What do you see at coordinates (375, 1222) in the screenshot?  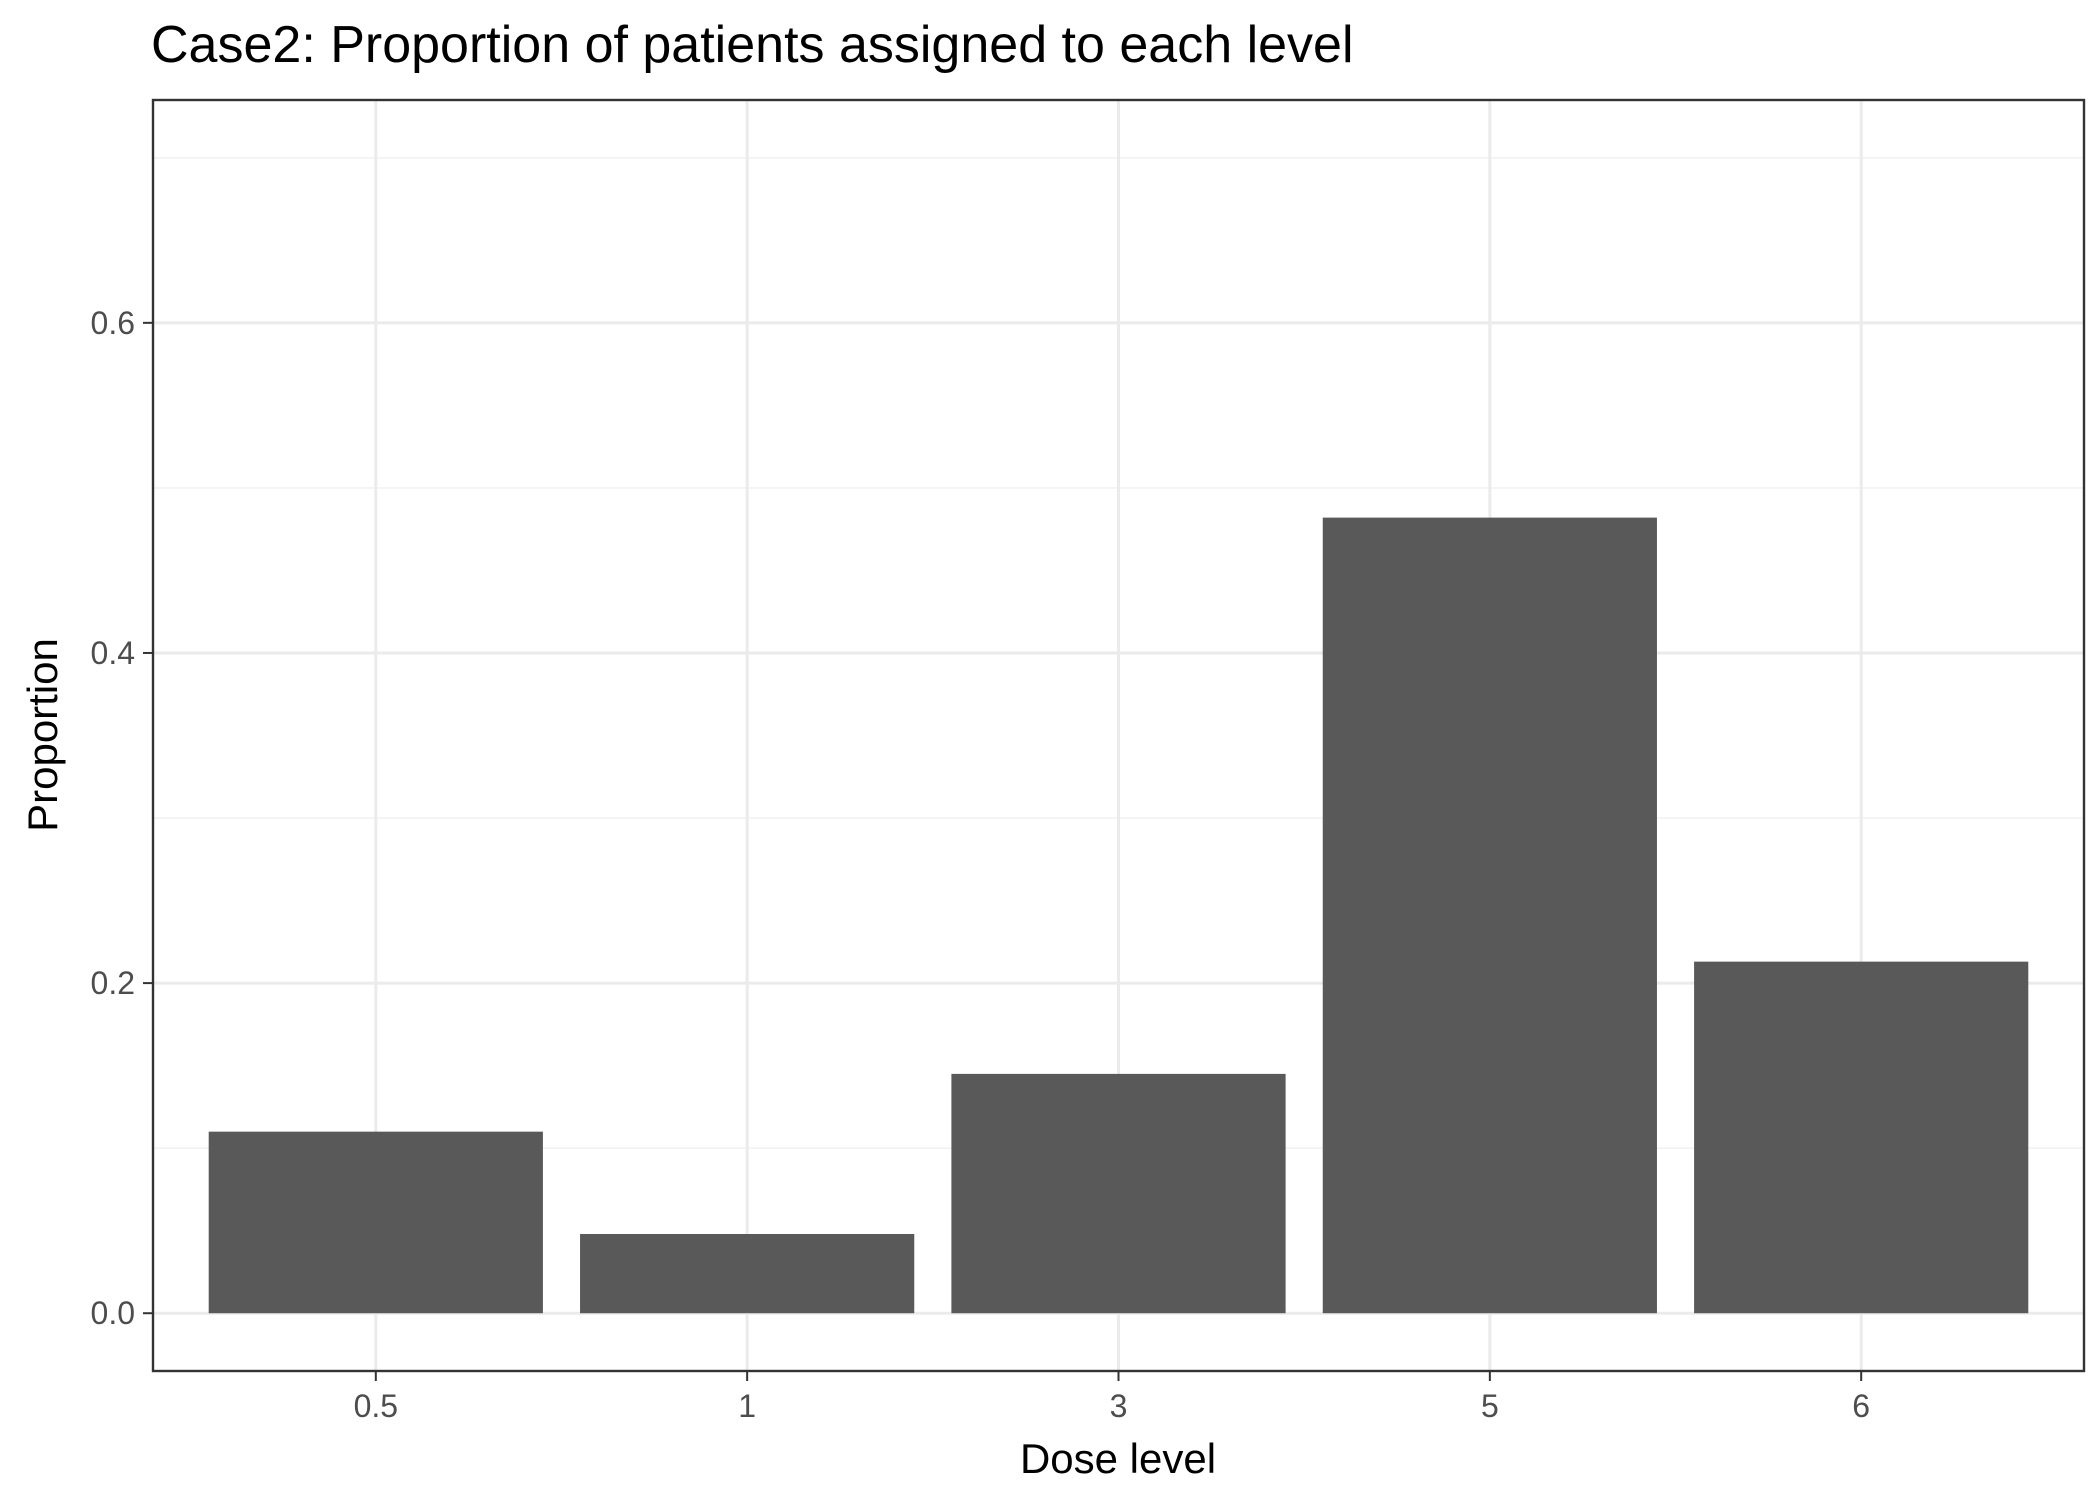 I see `bar-0.5` at bounding box center [375, 1222].